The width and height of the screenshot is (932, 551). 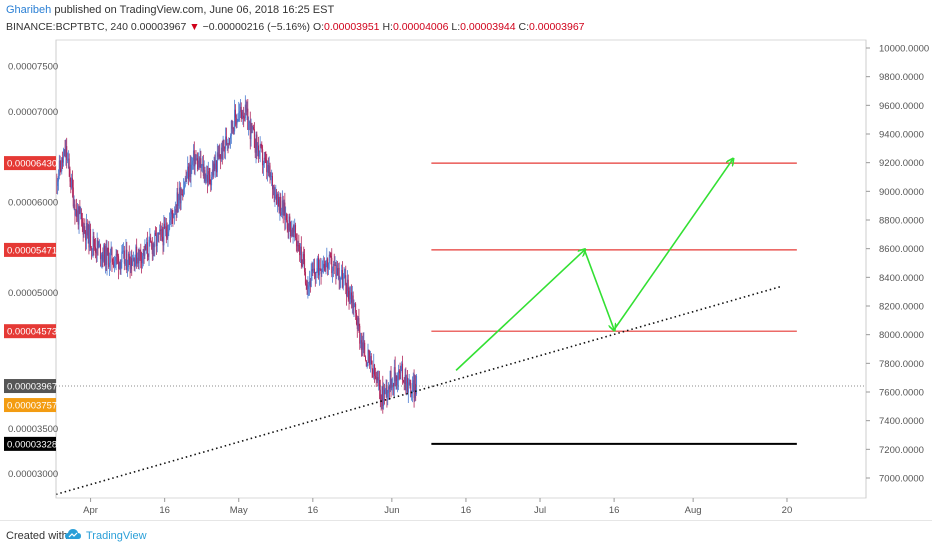 I want to click on close-label: C:, so click(x=524, y=27).